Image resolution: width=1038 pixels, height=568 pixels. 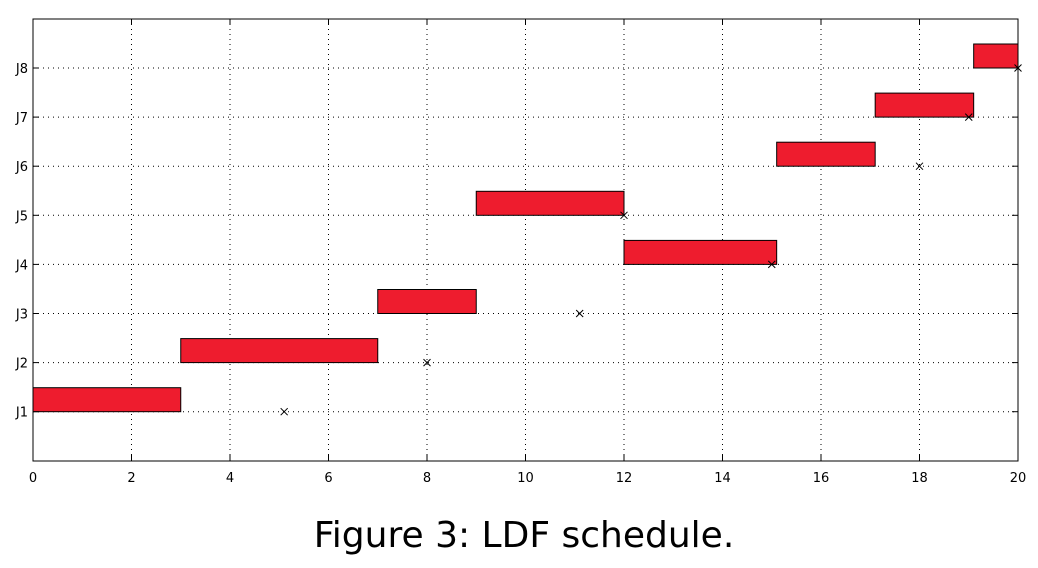 What do you see at coordinates (771, 264) in the screenshot?
I see `deadline-marker-j4` at bounding box center [771, 264].